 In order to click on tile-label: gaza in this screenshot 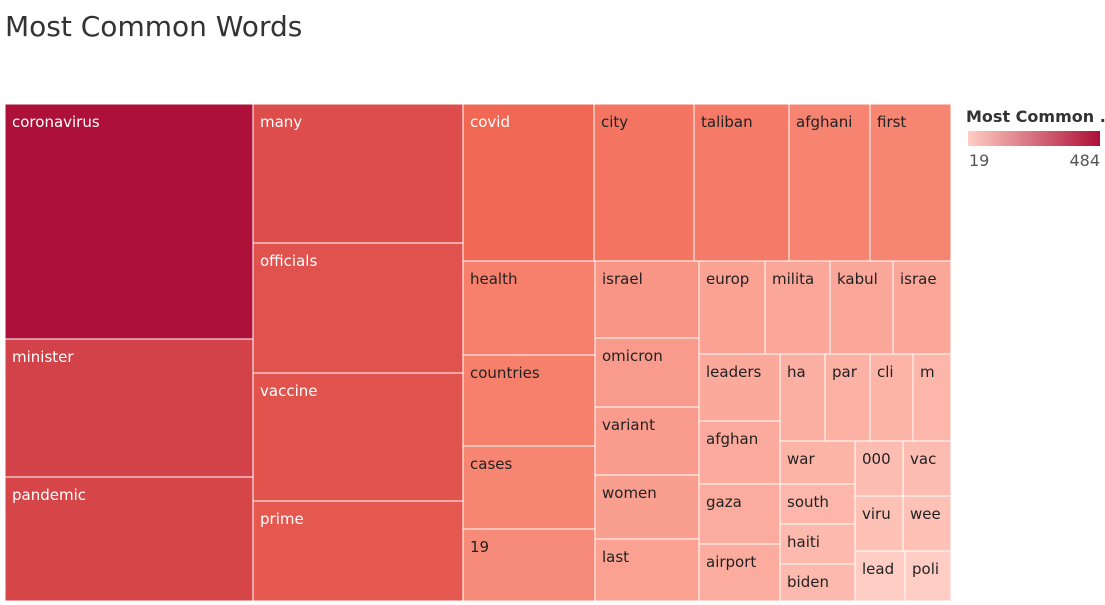, I will do `click(724, 502)`.